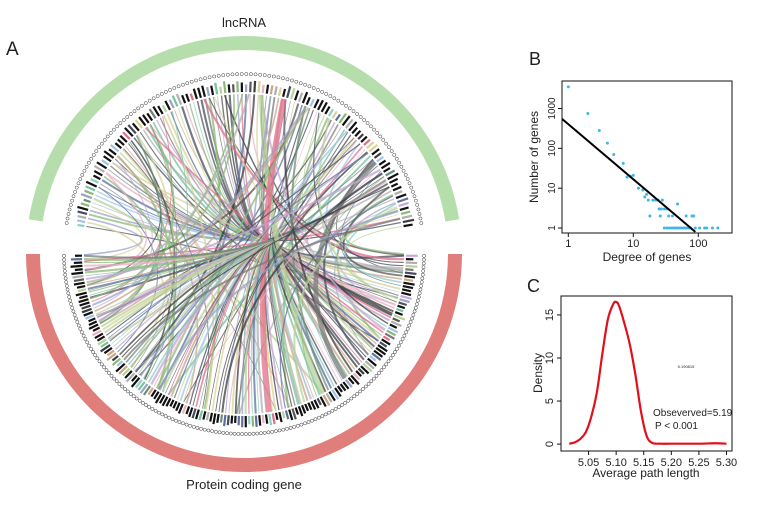 This screenshot has width=772, height=506. Describe the element at coordinates (535, 59) in the screenshot. I see `panel-label-b: B` at that location.